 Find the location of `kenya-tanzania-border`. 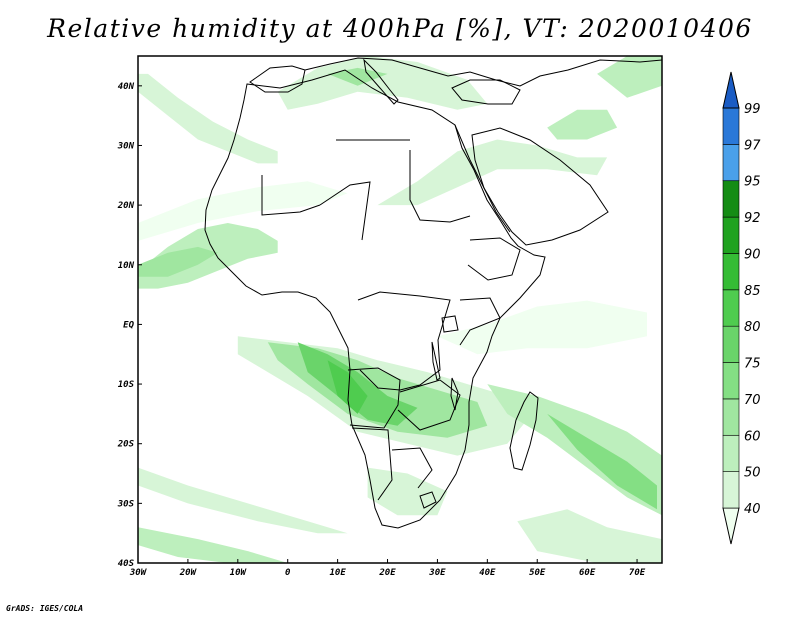

kenya-tanzania-border is located at coordinates (480, 321).